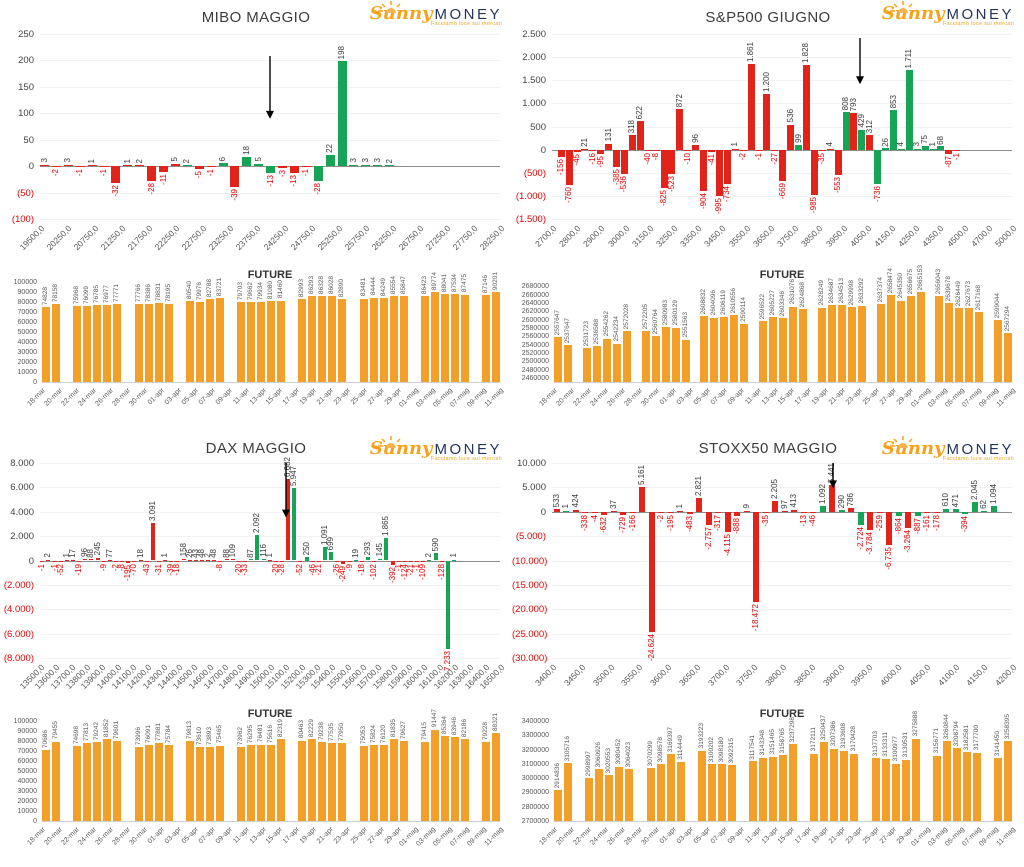  What do you see at coordinates (763, 236) in the screenshot?
I see `x-tick-label: 3650,0` at bounding box center [763, 236].